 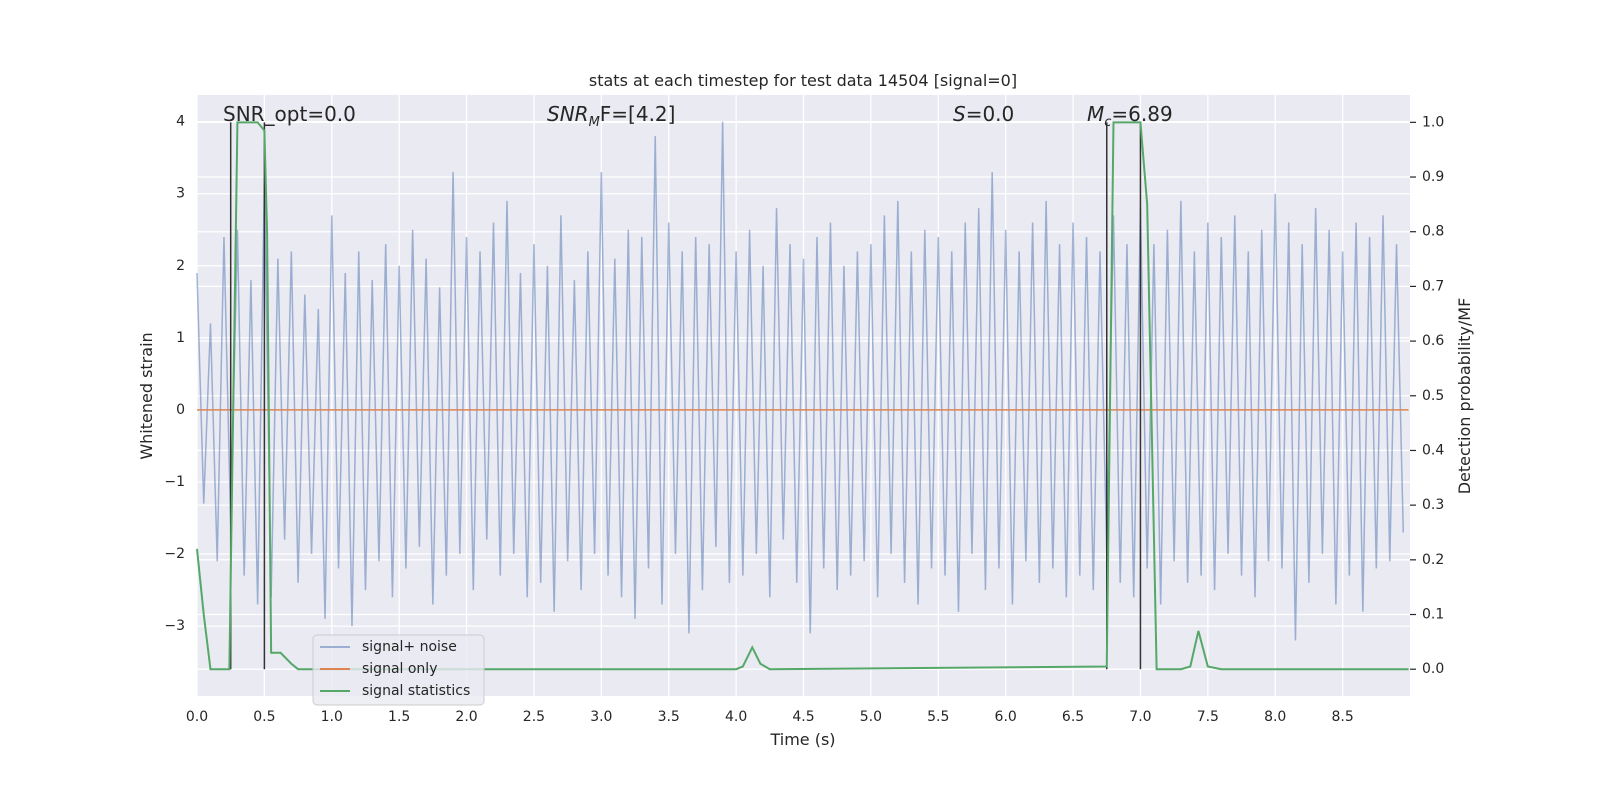 I want to click on annotation: S=0.0, so click(x=983, y=114).